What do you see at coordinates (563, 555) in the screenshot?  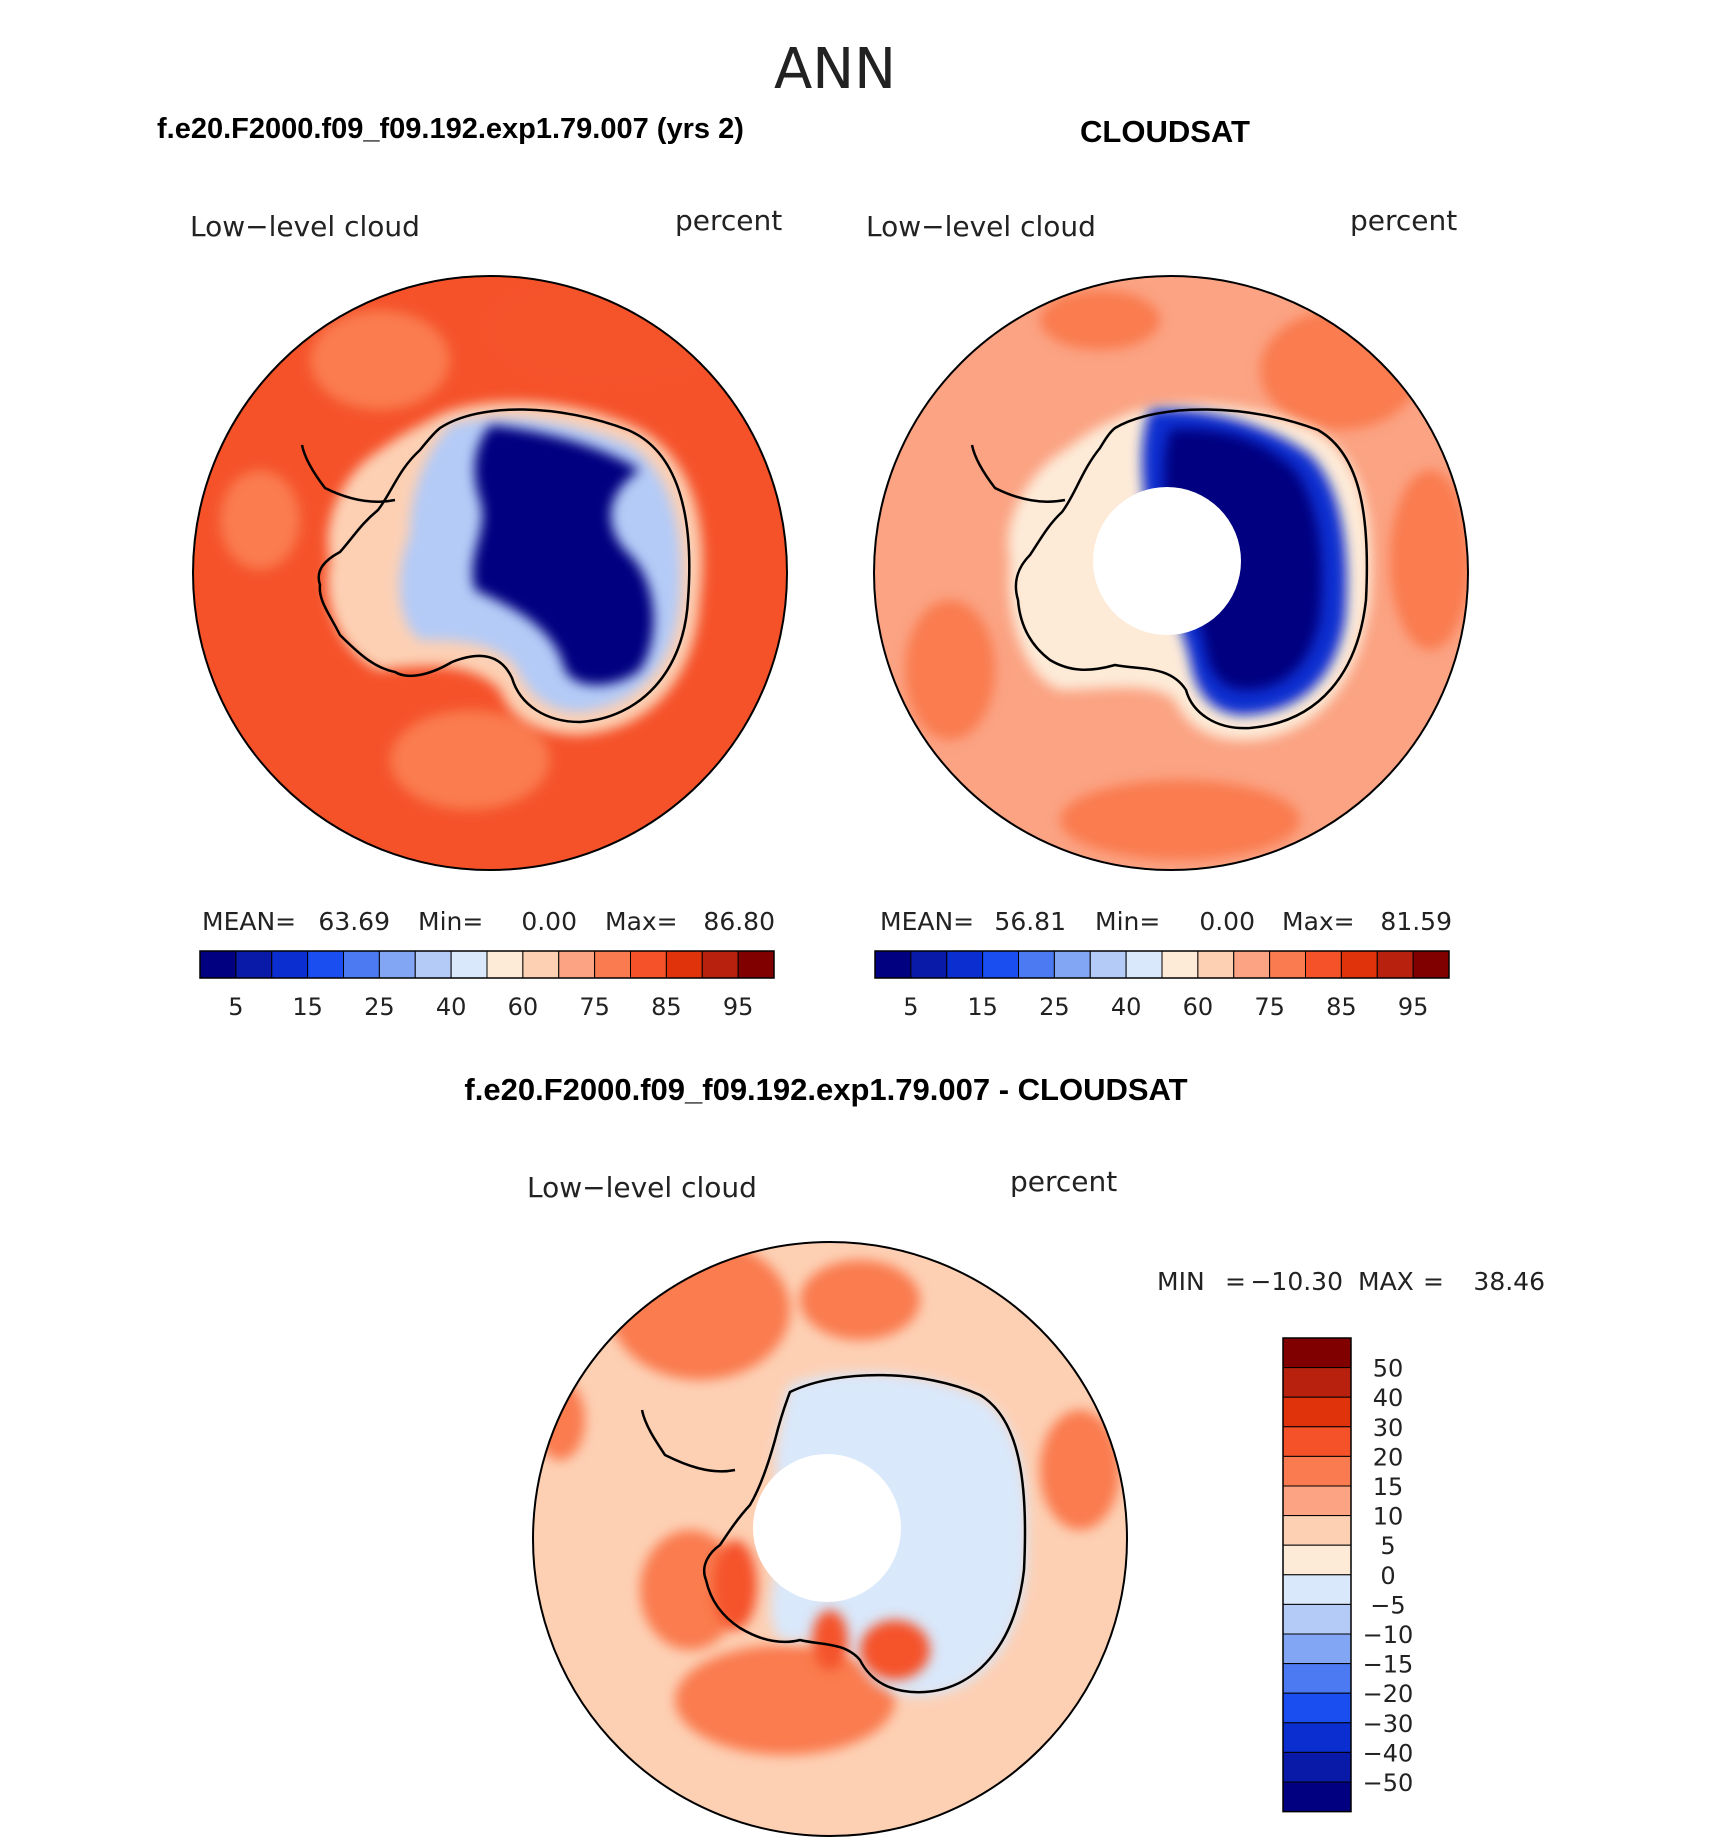 I see `continent-interior-field` at bounding box center [563, 555].